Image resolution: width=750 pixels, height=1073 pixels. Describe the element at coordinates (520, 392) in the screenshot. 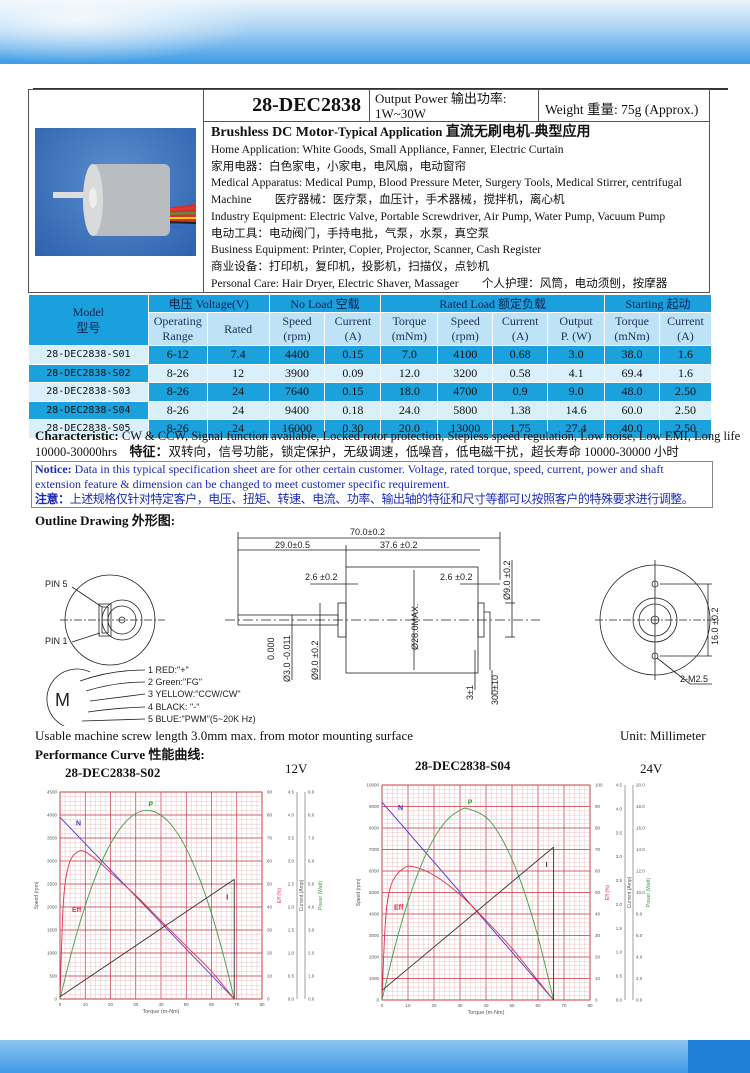

I see `value-cell: 0.9` at that location.